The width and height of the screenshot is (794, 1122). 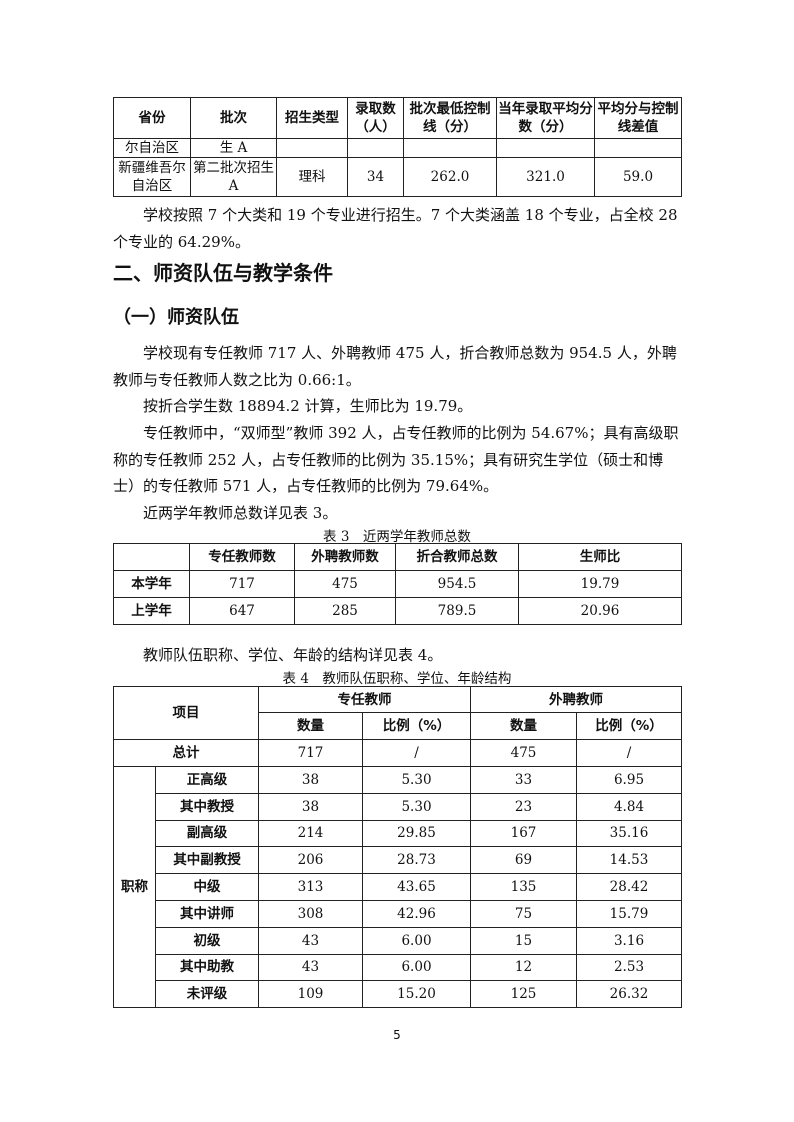 I want to click on table-cell: 285, so click(x=345, y=611).